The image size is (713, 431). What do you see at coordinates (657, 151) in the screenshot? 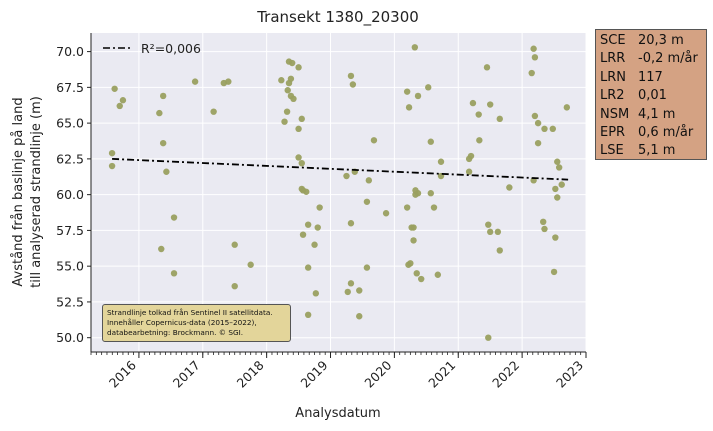
I see `stat-value: 5,1 m` at bounding box center [657, 151].